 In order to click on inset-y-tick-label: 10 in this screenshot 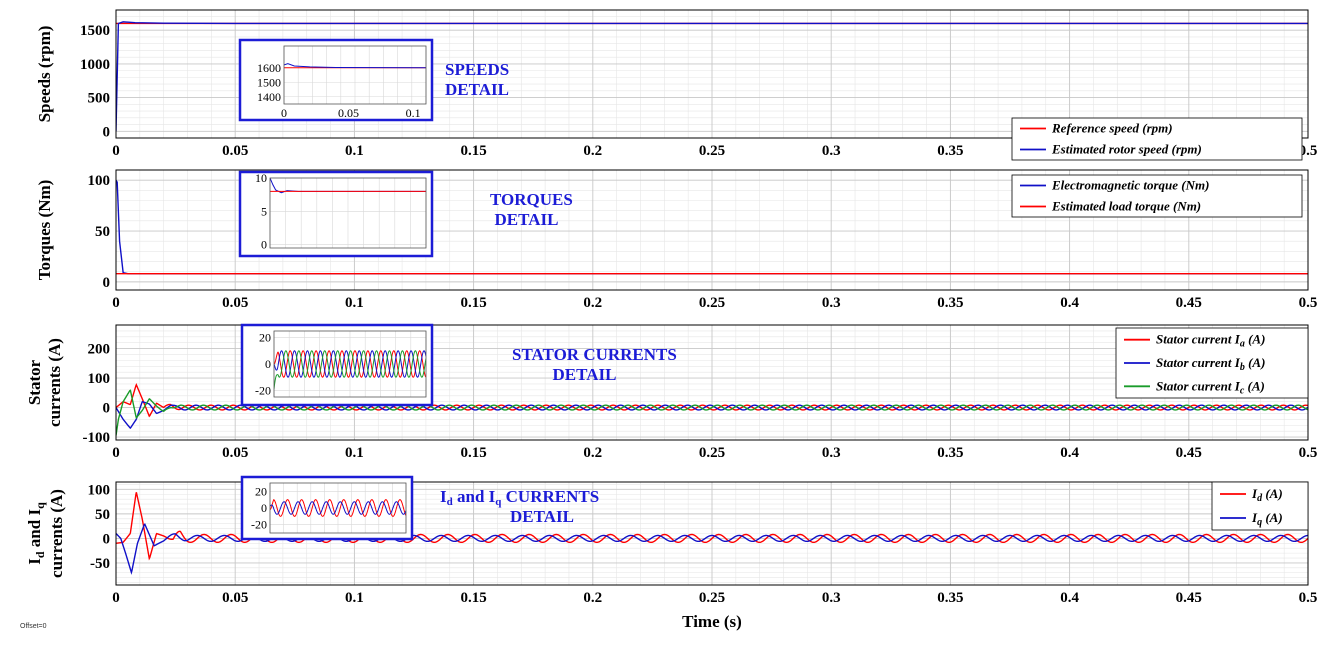, I will do `click(261, 178)`.